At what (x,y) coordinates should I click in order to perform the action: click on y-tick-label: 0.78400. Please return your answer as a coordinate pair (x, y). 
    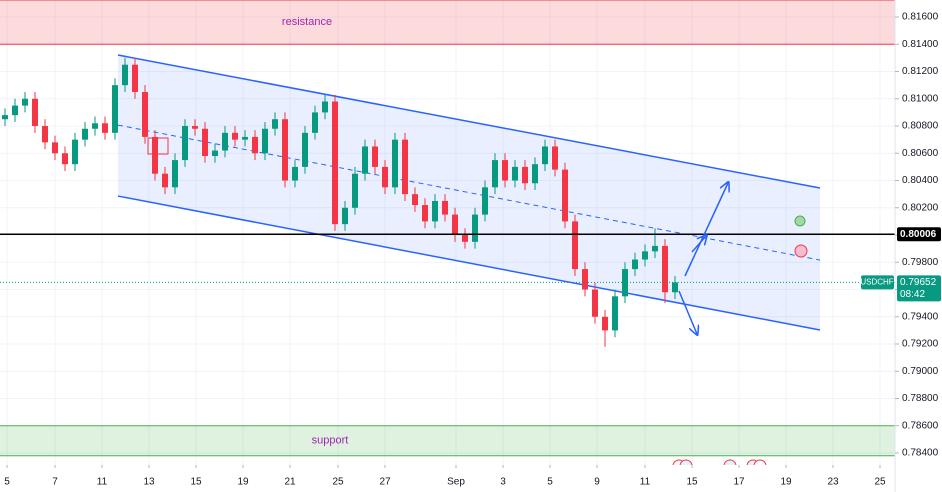
    Looking at the image, I should click on (920, 453).